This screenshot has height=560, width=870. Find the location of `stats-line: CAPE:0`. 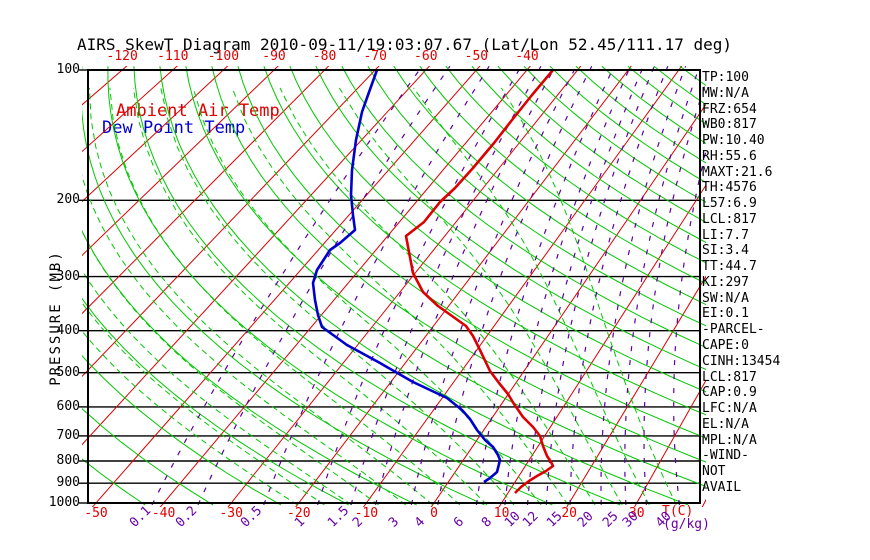

stats-line: CAPE:0 is located at coordinates (725, 346).